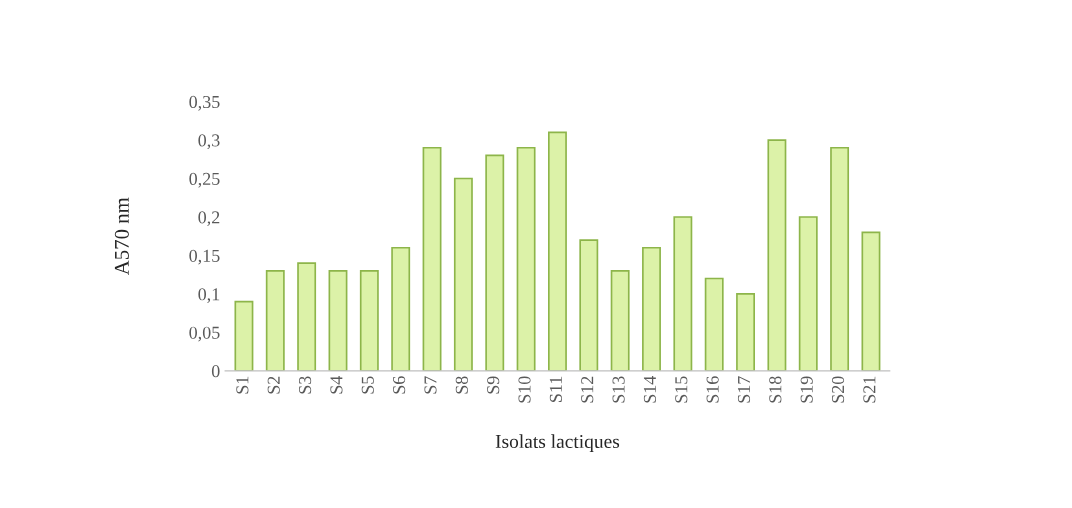 This screenshot has height=508, width=1072. What do you see at coordinates (806, 389) in the screenshot?
I see `x-tick-label: S19` at bounding box center [806, 389].